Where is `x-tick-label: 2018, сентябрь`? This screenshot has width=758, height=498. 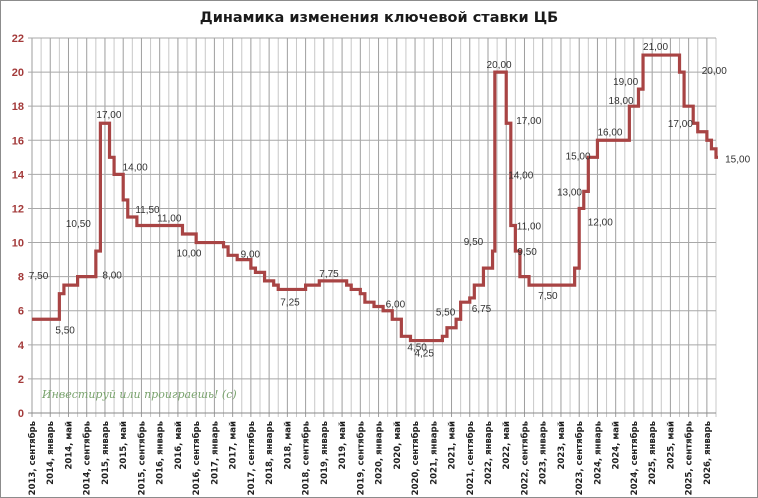
x-tick-label: 2018, сентябрь is located at coordinates (306, 458).